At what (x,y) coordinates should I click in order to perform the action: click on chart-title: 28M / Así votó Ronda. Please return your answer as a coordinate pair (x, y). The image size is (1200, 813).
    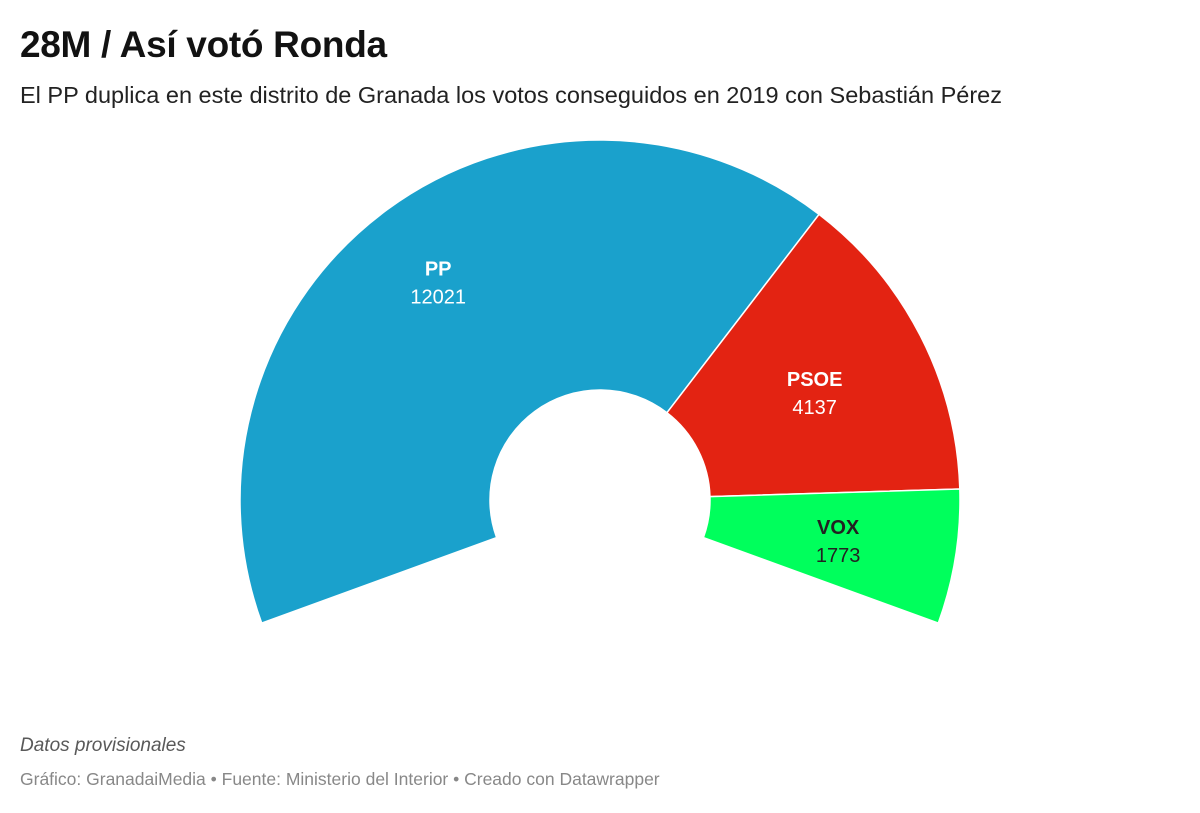
    Looking at the image, I should click on (203, 44).